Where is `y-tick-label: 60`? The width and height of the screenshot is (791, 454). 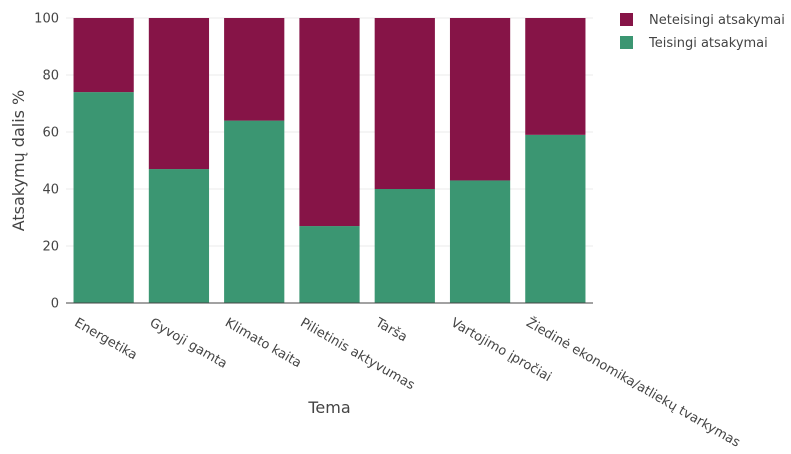 y-tick-label: 60 is located at coordinates (50, 133).